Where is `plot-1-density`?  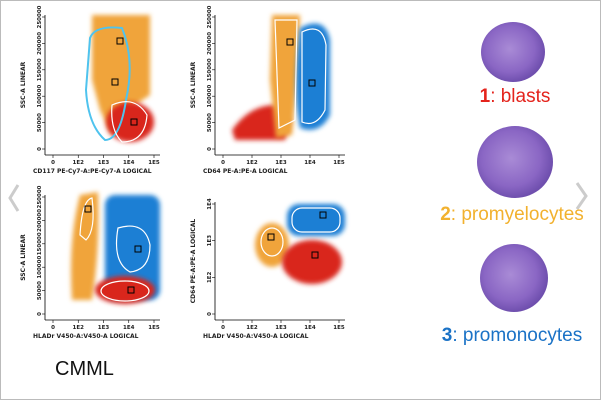
plot-1-density is located at coordinates (119, 79).